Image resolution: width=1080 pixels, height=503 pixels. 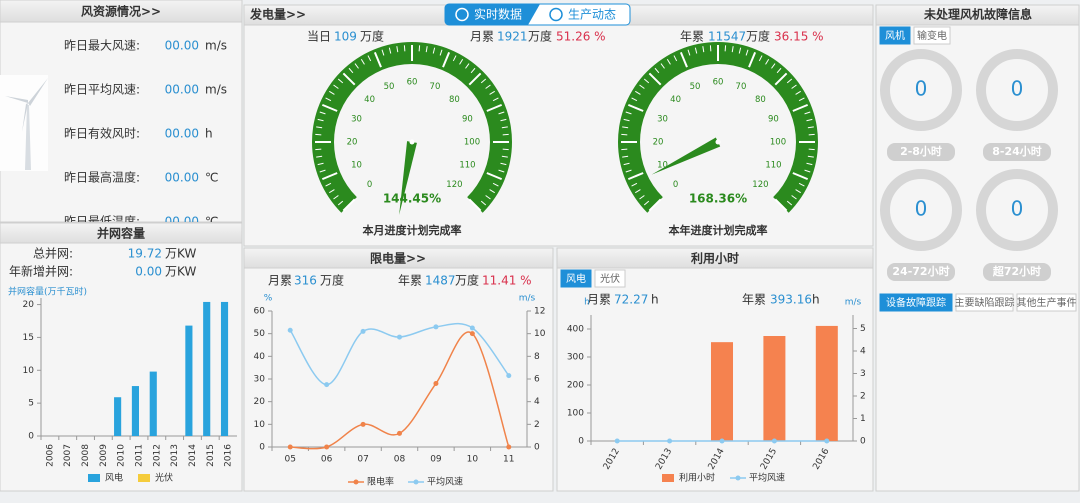 I want to click on gauge-tick-label: 120, so click(x=454, y=185).